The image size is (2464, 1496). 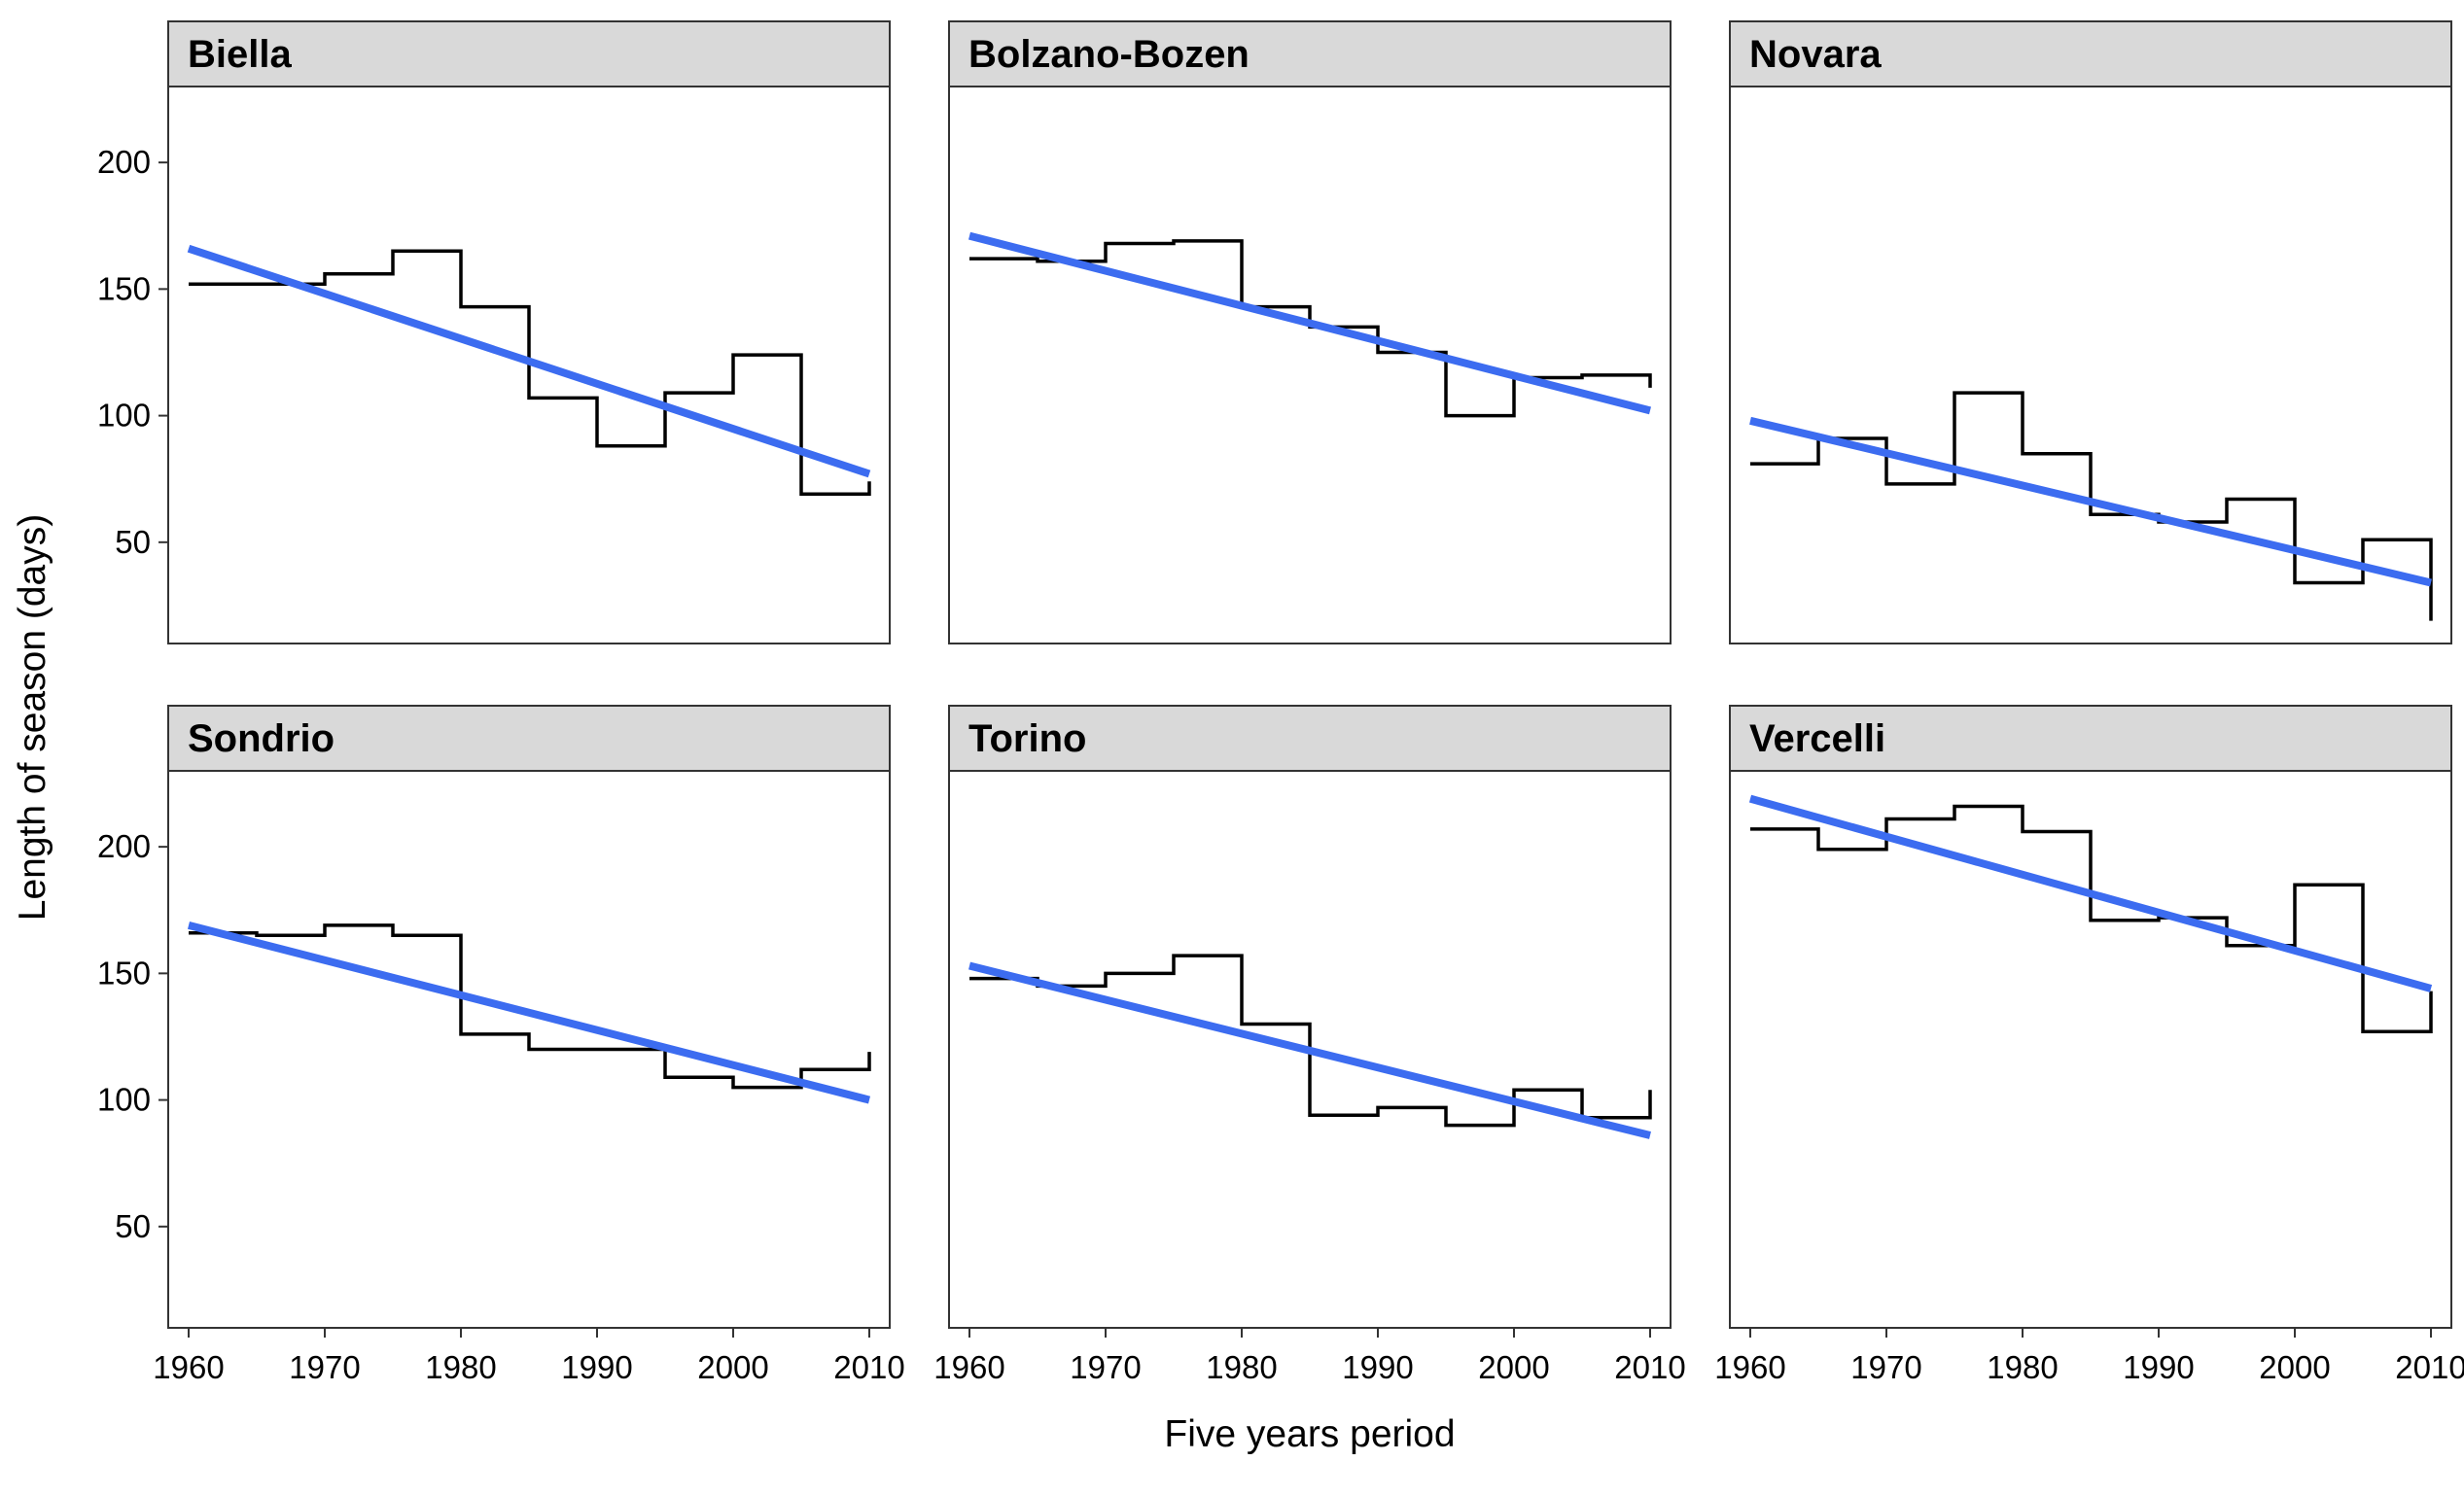 What do you see at coordinates (1109, 54) in the screenshot?
I see `panel-title: Bolzano-Bozen` at bounding box center [1109, 54].